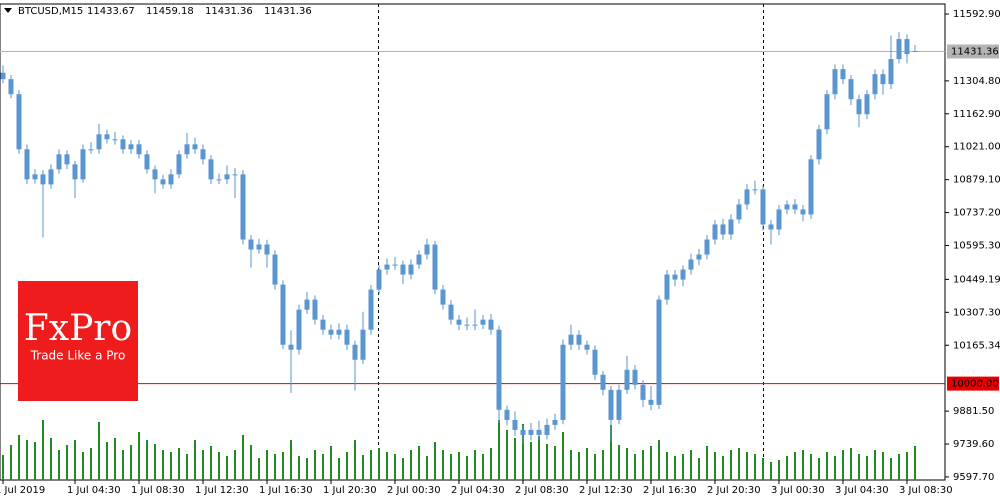 The height and width of the screenshot is (504, 1000). What do you see at coordinates (459, 450) in the screenshot?
I see `volume-layer` at bounding box center [459, 450].